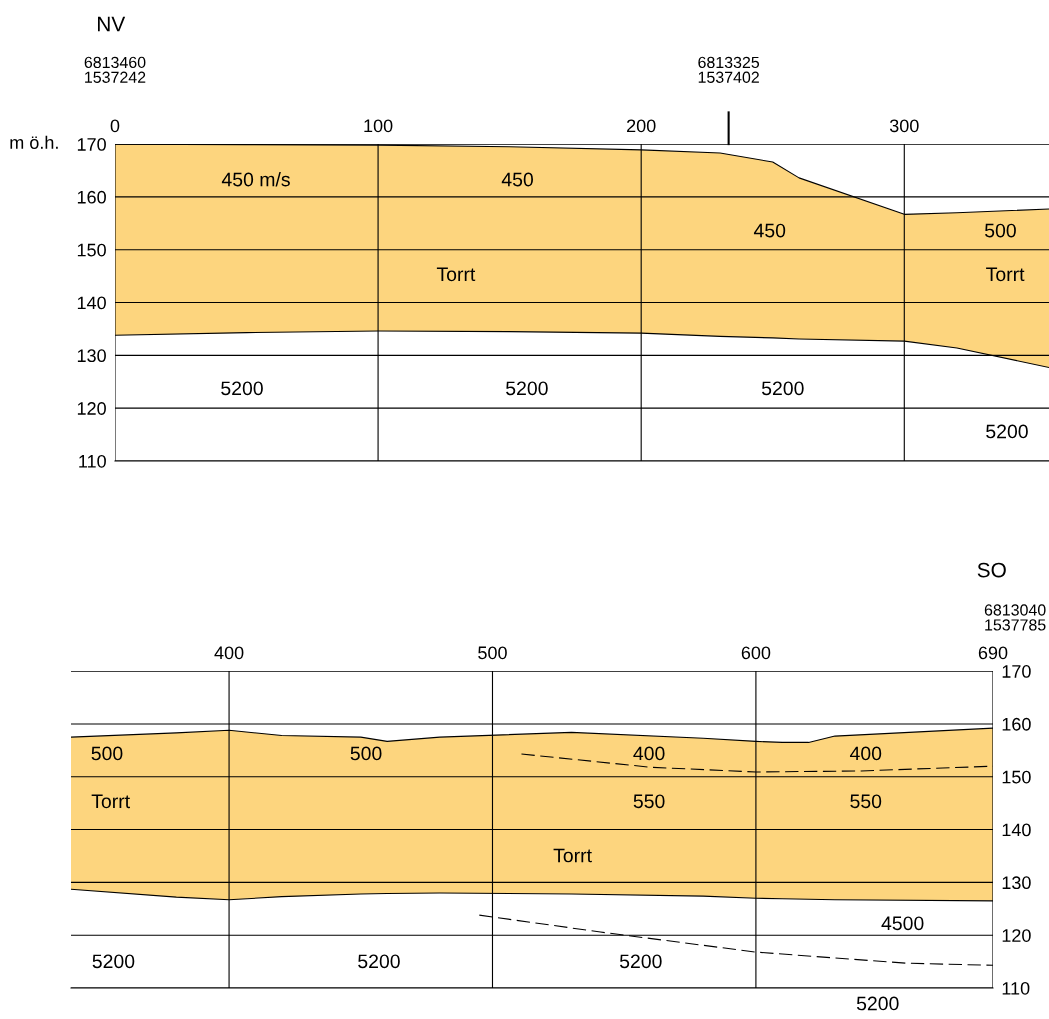 The image size is (1049, 1019). What do you see at coordinates (902, 923) in the screenshot?
I see `annotation: 4500` at bounding box center [902, 923].